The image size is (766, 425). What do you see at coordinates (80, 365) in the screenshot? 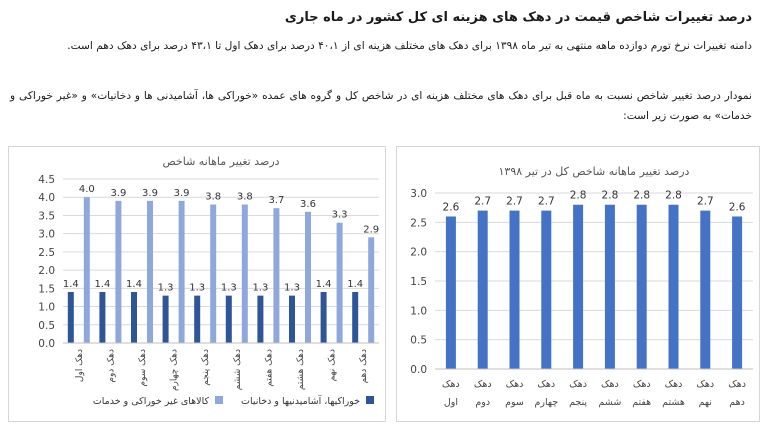
I see `x-tick-label: دهک اول` at bounding box center [80, 365].